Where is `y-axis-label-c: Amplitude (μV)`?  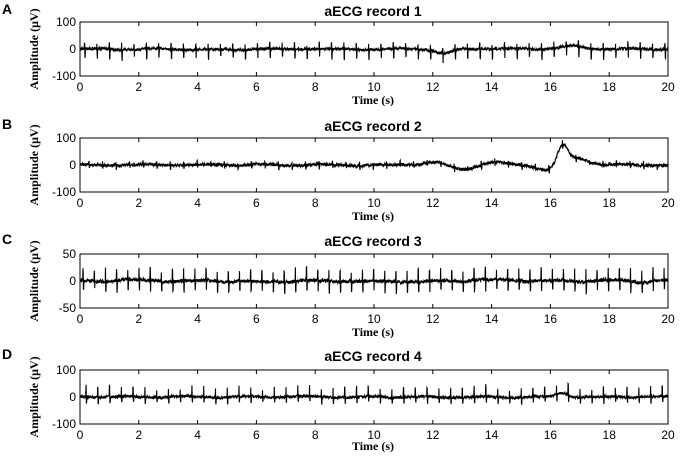
y-axis-label-c: Amplitude (μV) is located at coordinates (34, 280).